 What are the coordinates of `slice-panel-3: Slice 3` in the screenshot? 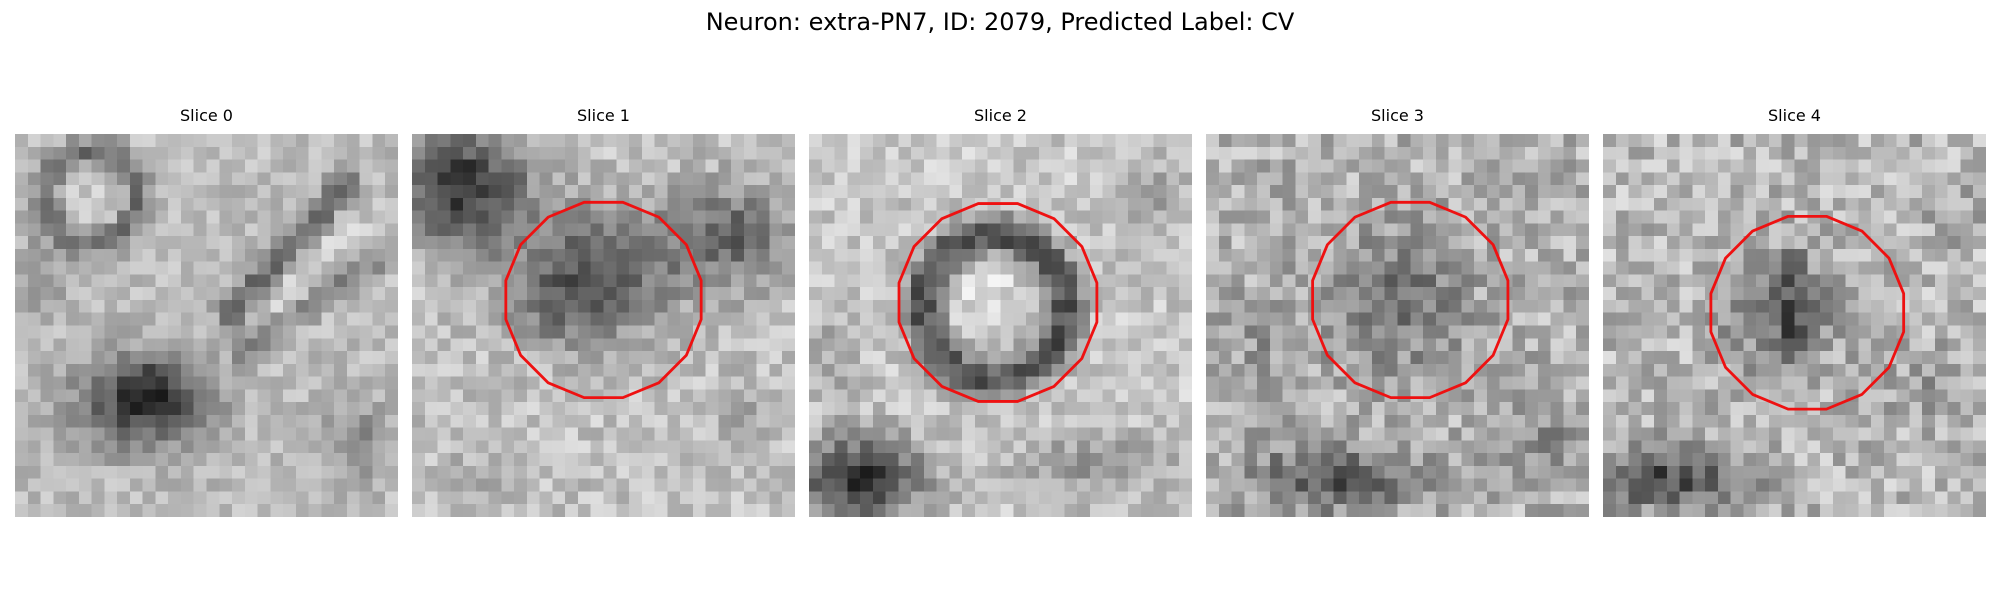 It's located at (1397, 313).